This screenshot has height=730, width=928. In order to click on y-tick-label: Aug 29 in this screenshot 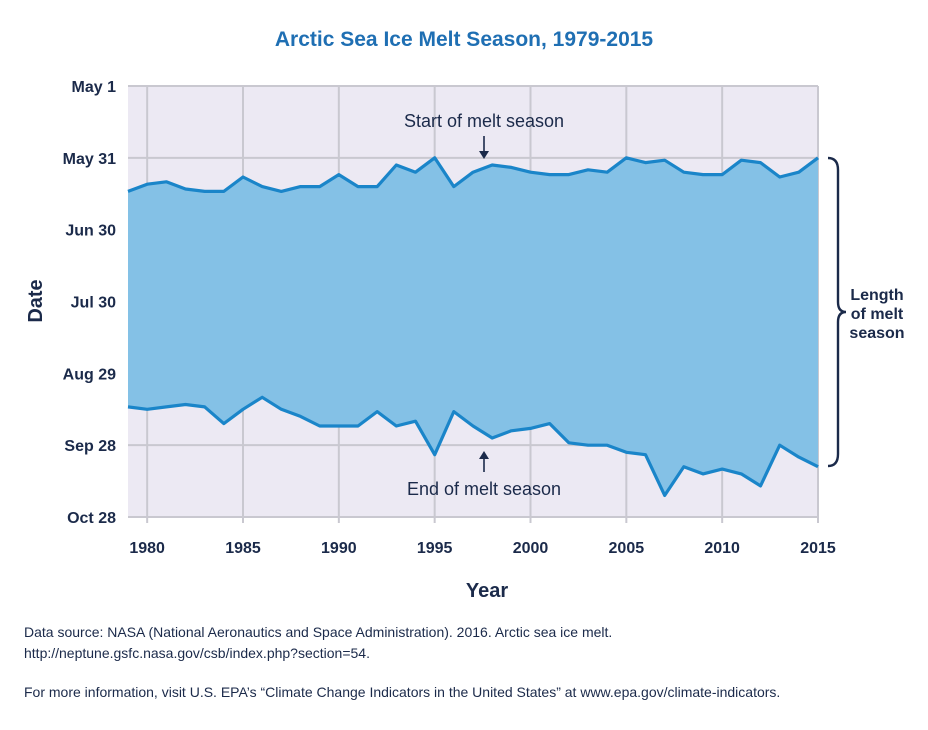, I will do `click(89, 374)`.